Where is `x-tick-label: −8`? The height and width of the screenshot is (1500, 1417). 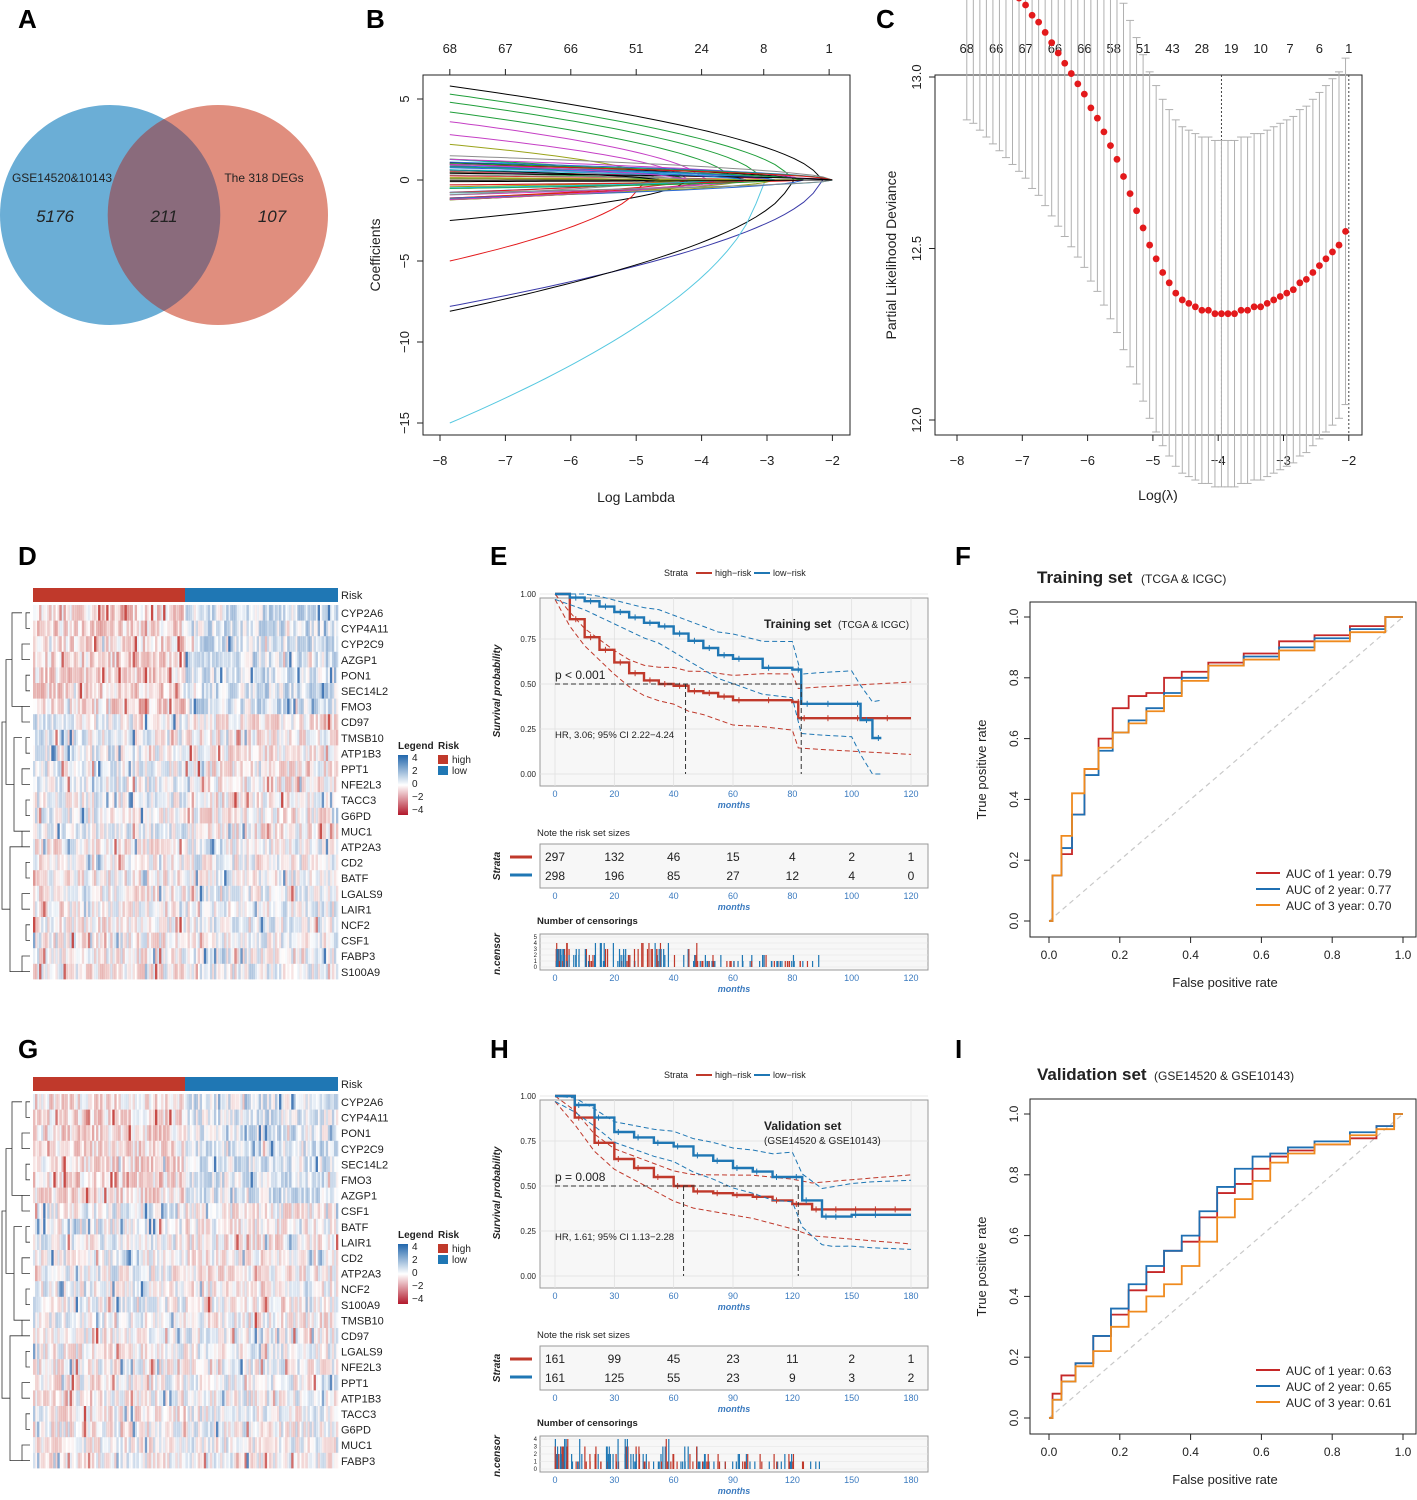
x-tick-label: −8 is located at coordinates (440, 460).